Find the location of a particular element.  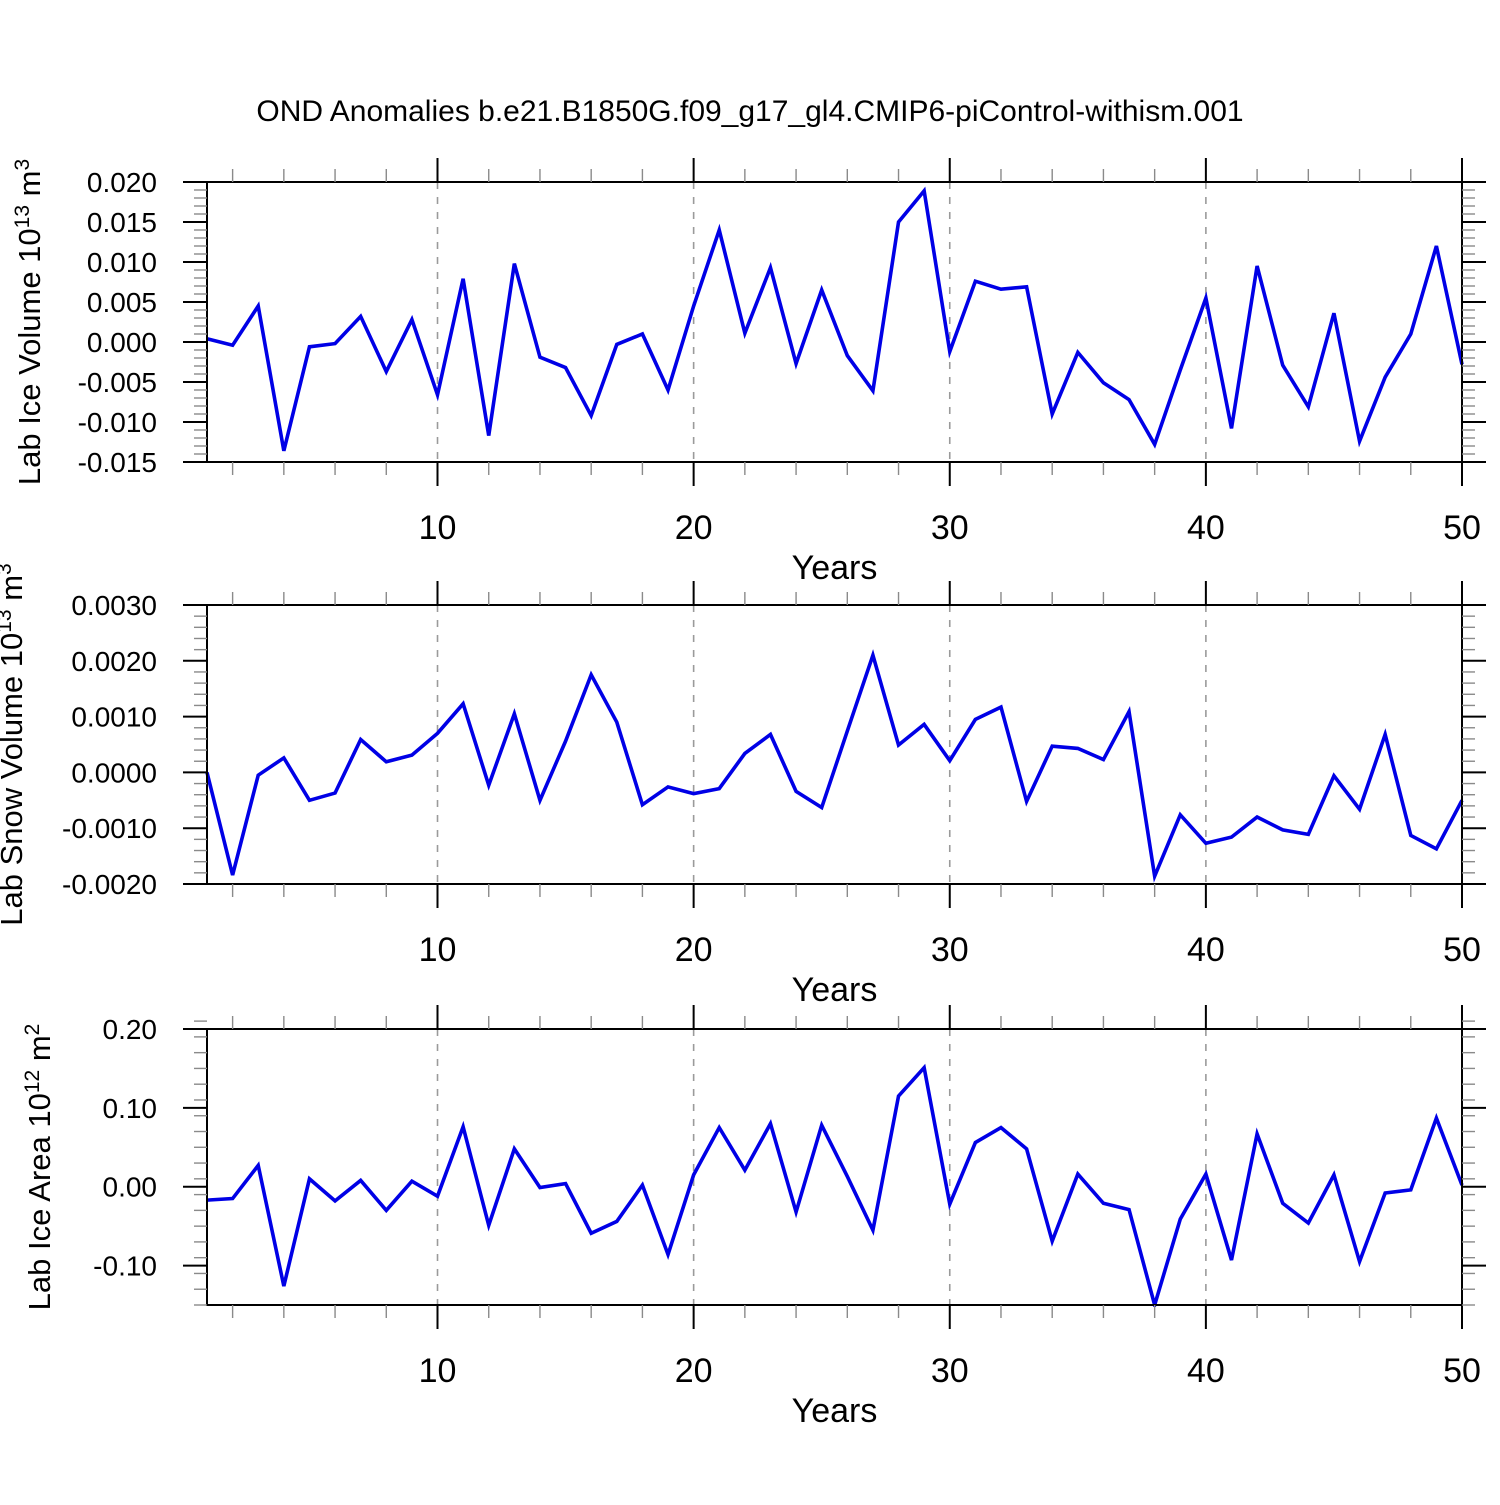

y-tick-label: 0.0030 is located at coordinates (114, 605).